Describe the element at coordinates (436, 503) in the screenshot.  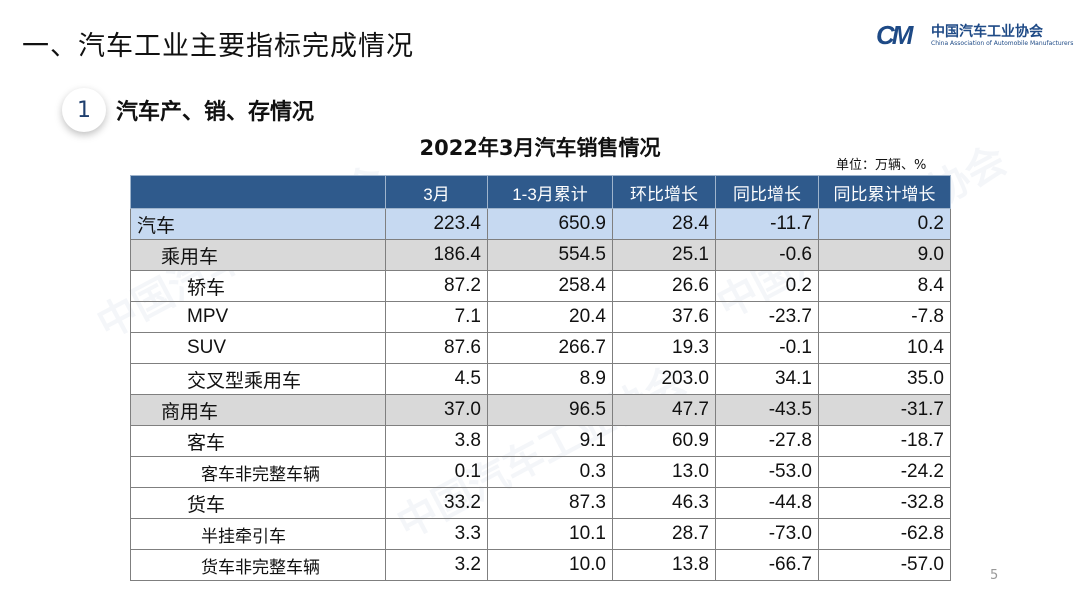
I see `cell-value: 33.2` at that location.